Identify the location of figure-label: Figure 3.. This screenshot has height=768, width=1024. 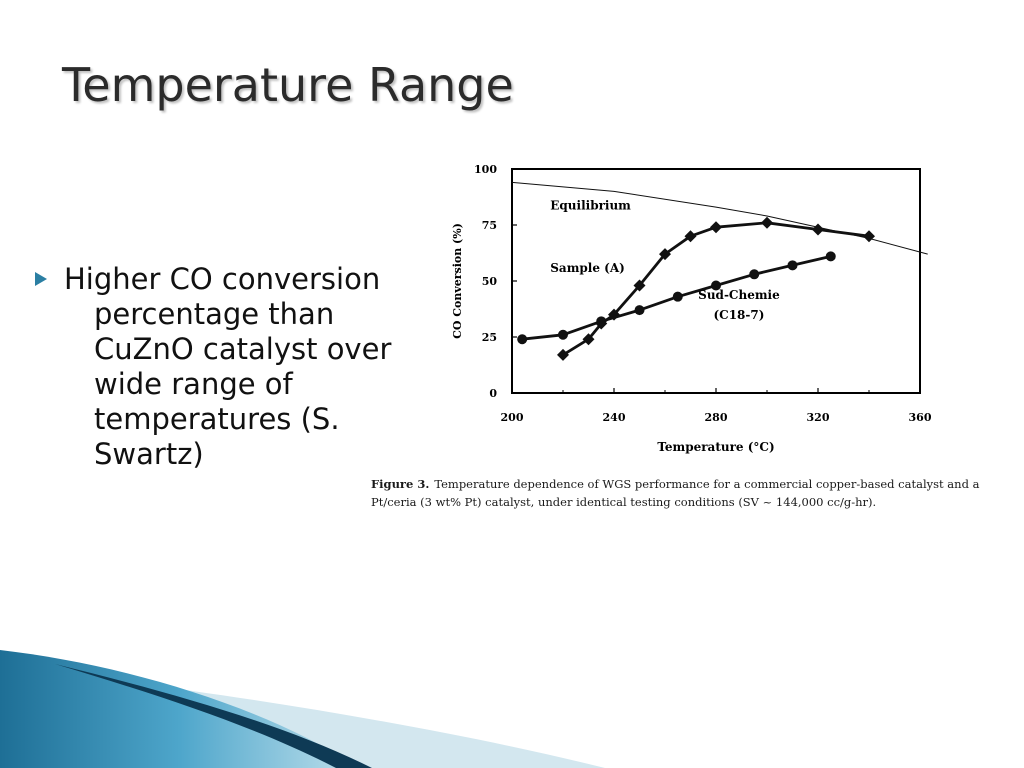
(400, 484).